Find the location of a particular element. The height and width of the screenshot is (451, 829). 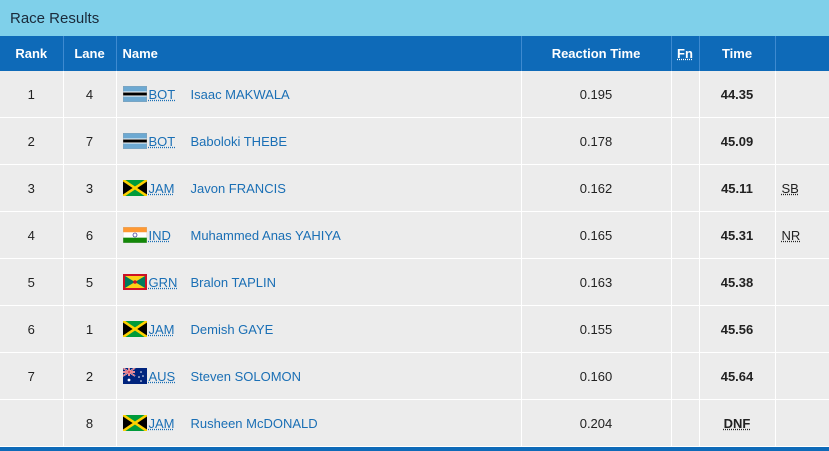

athlete-name-link: Bralon TAPLIN is located at coordinates (233, 282).